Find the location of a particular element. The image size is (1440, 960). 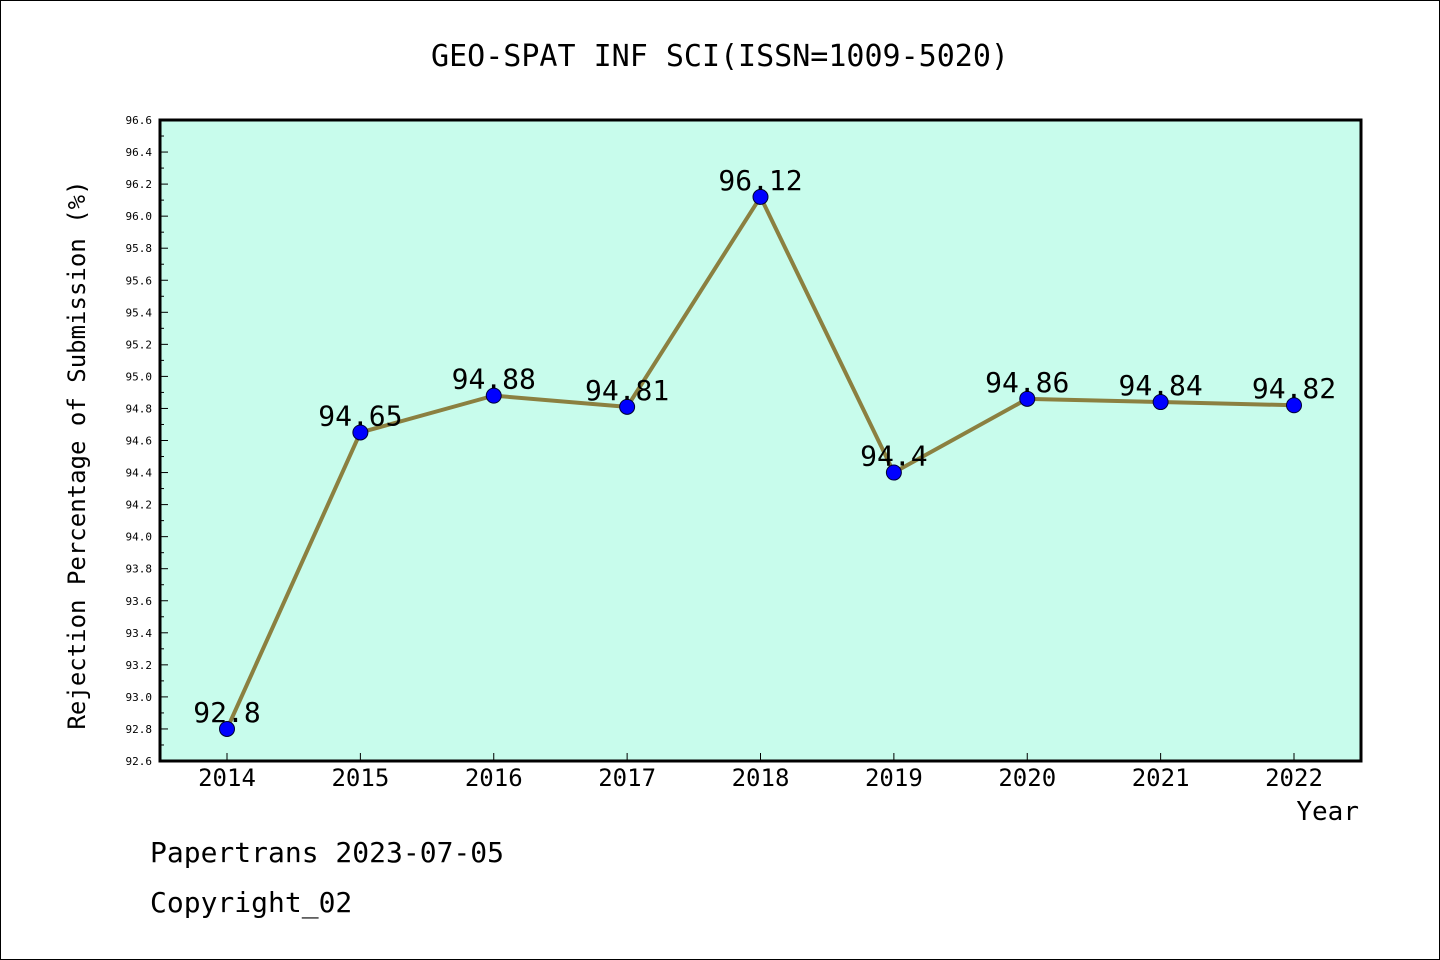

y-tick-label: 94.0 is located at coordinates (139, 537).